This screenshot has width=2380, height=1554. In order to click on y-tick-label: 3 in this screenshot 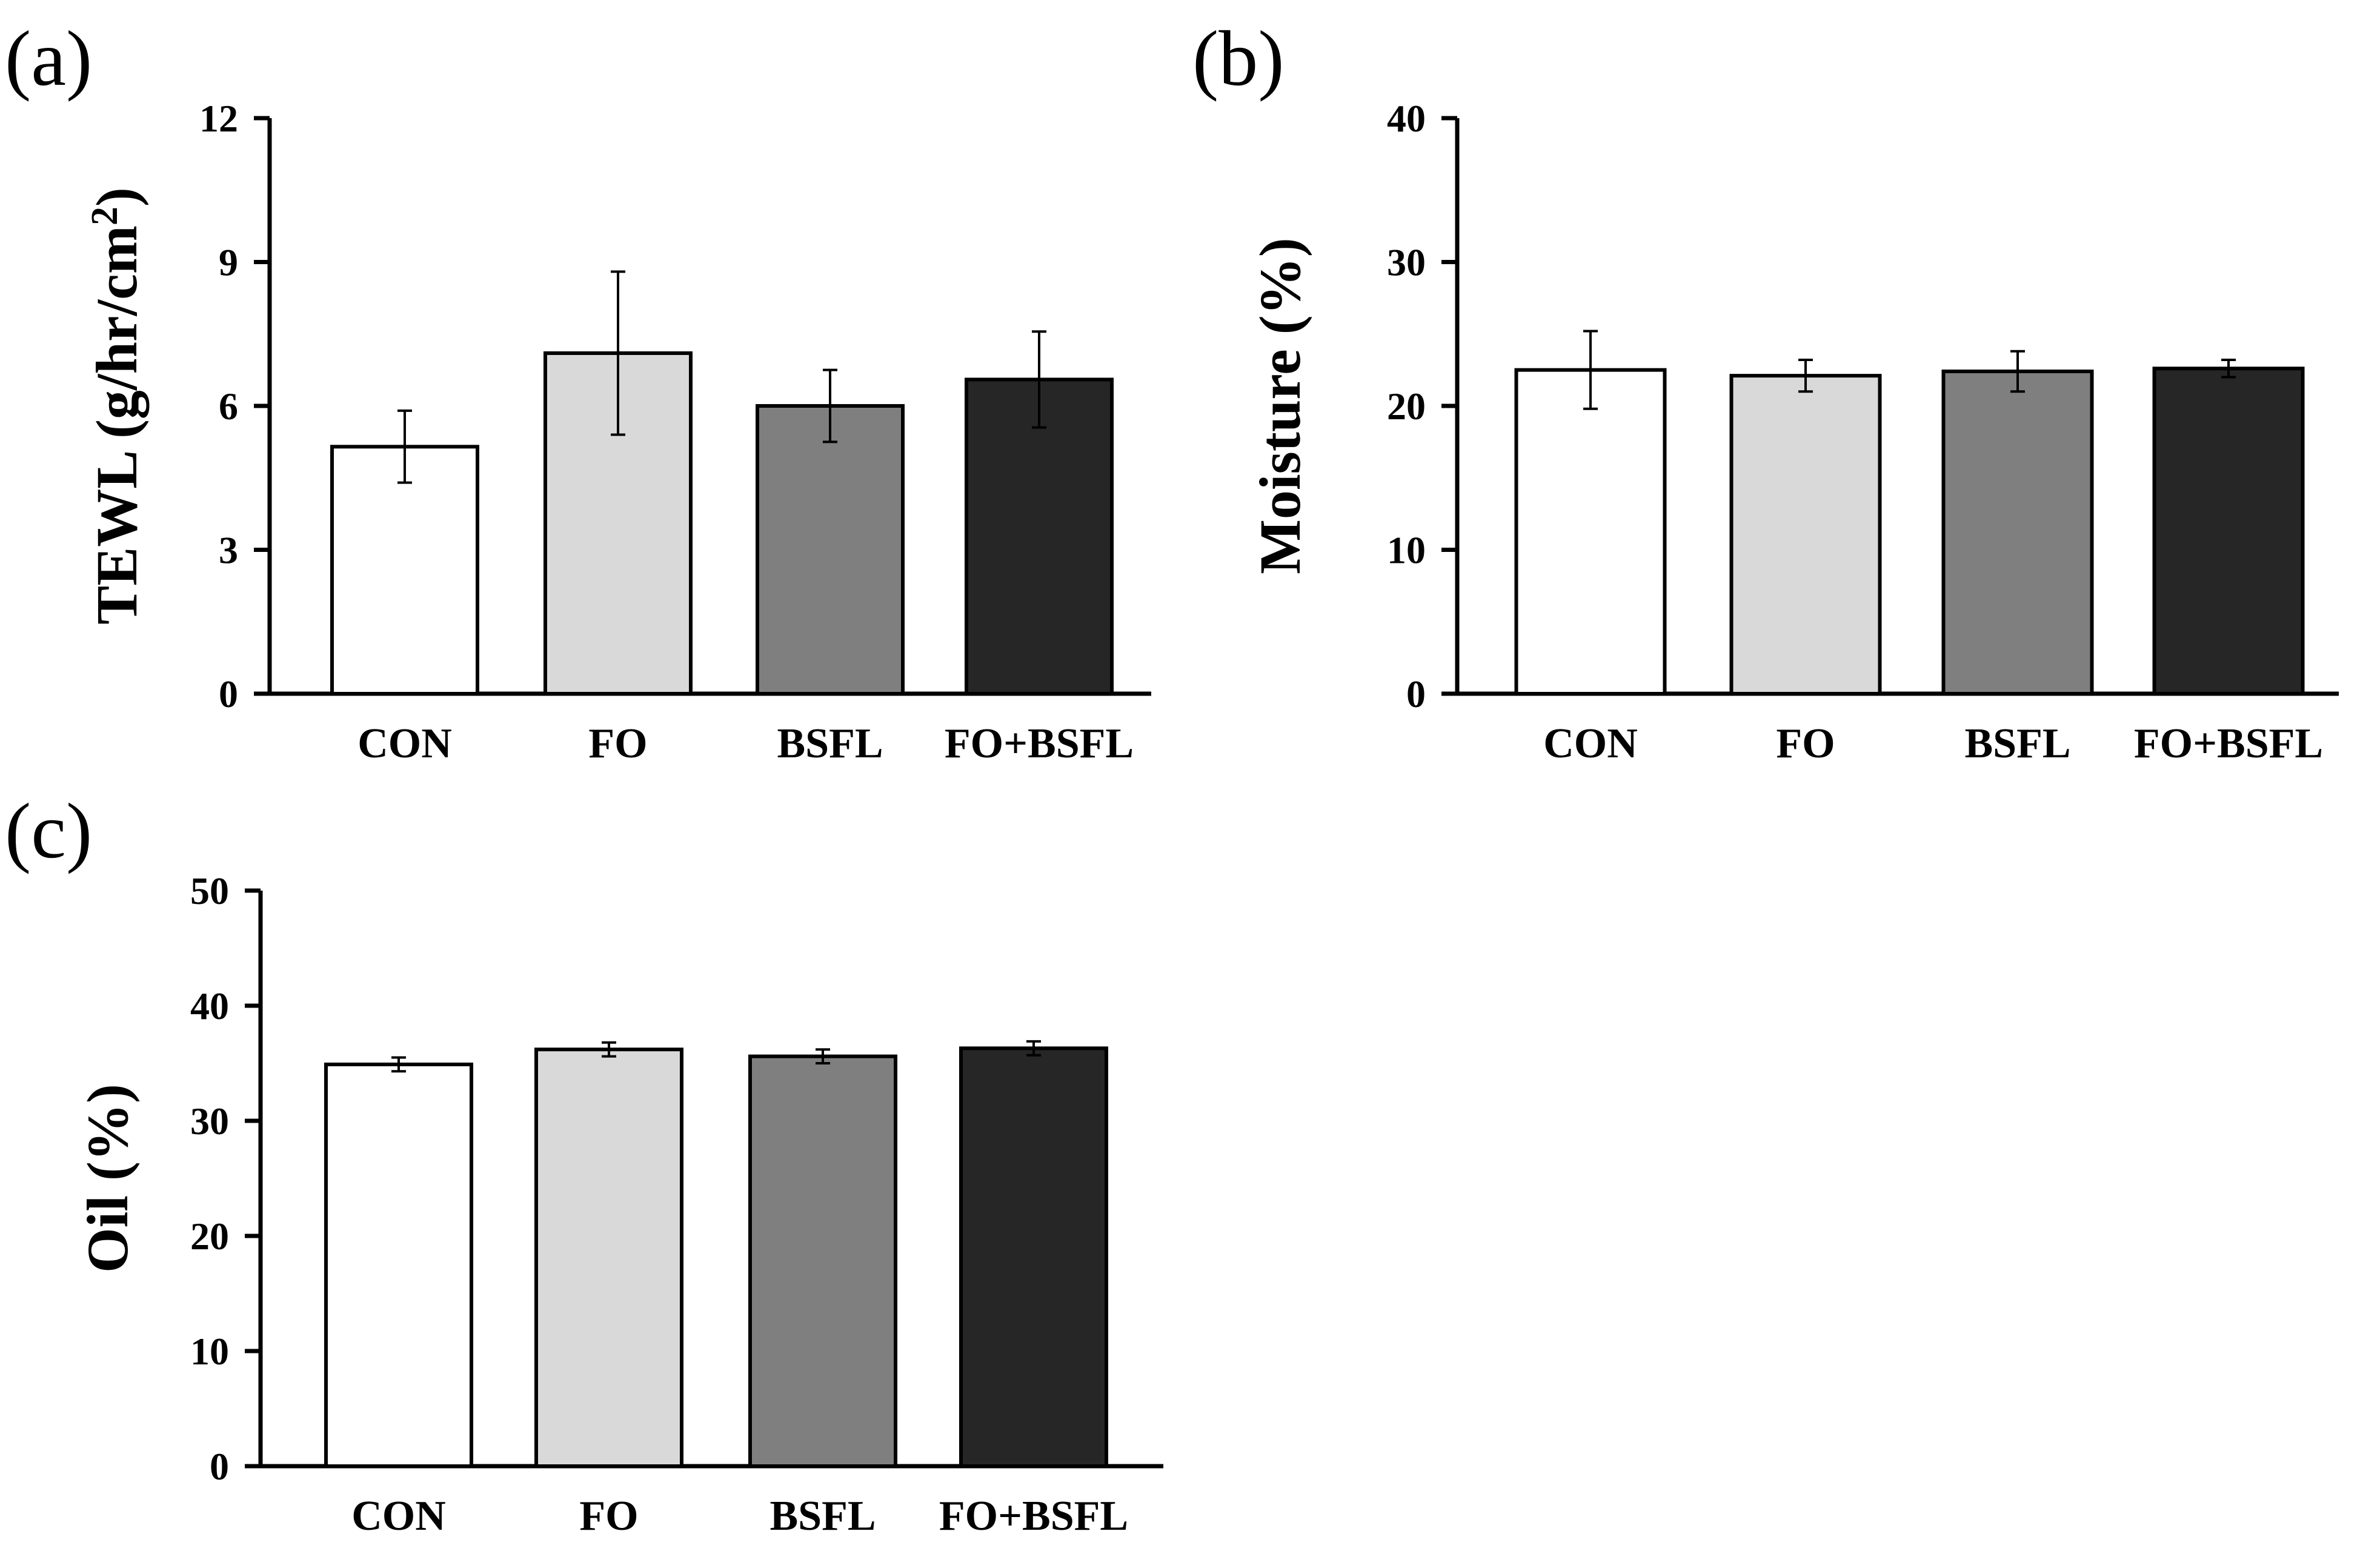, I will do `click(228, 550)`.